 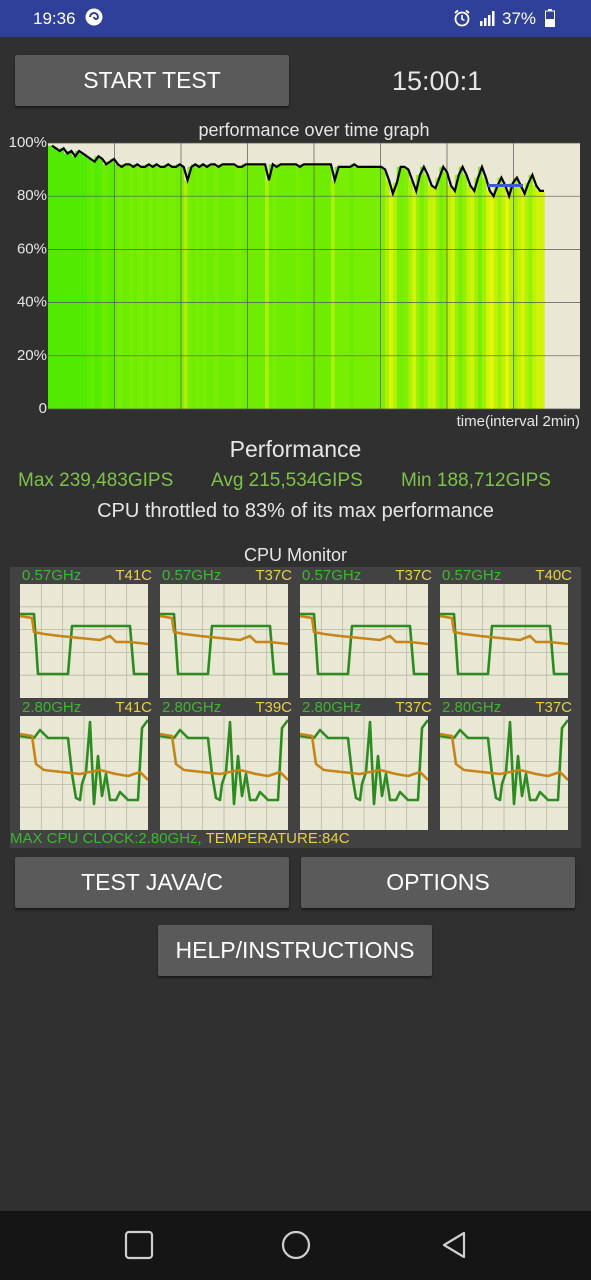 What do you see at coordinates (295, 449) in the screenshot?
I see `performance-heading: Performance` at bounding box center [295, 449].